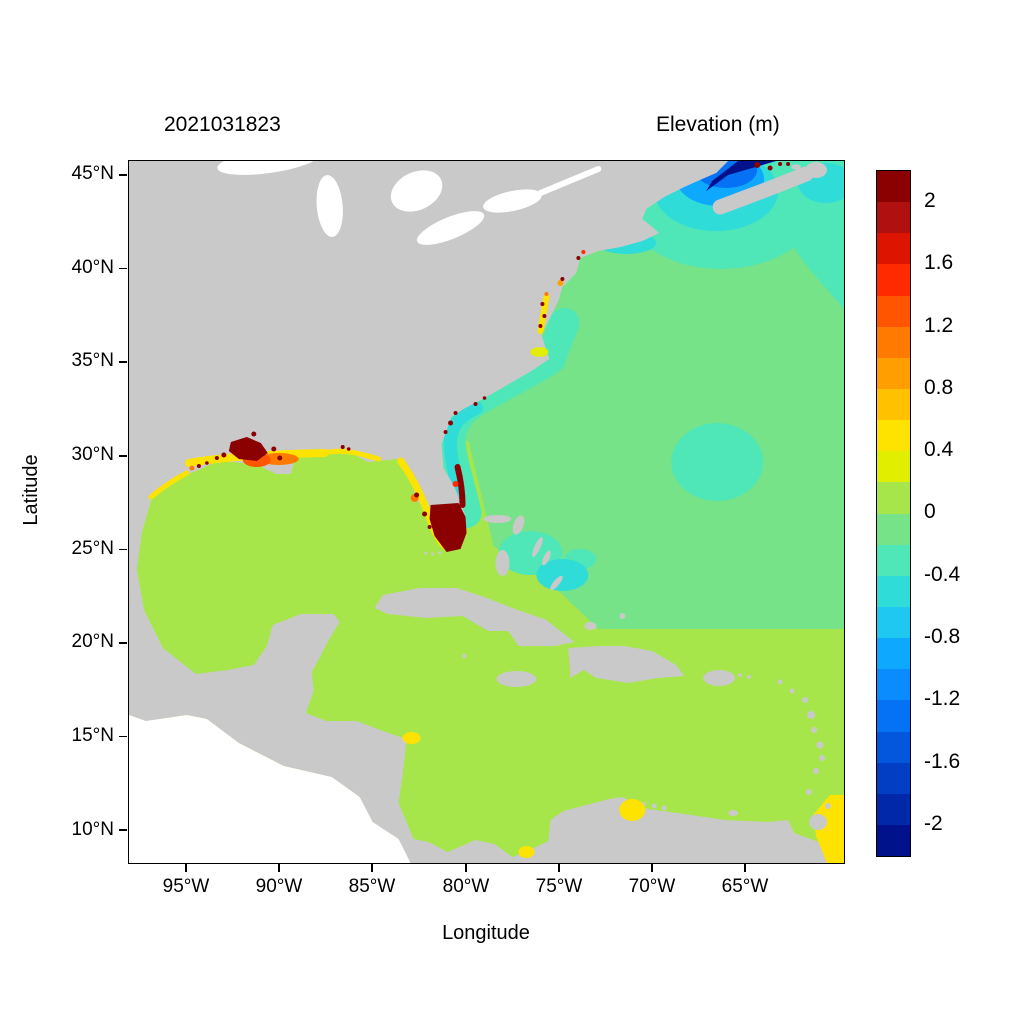  I want to click on jamaica-island, so click(516, 679).